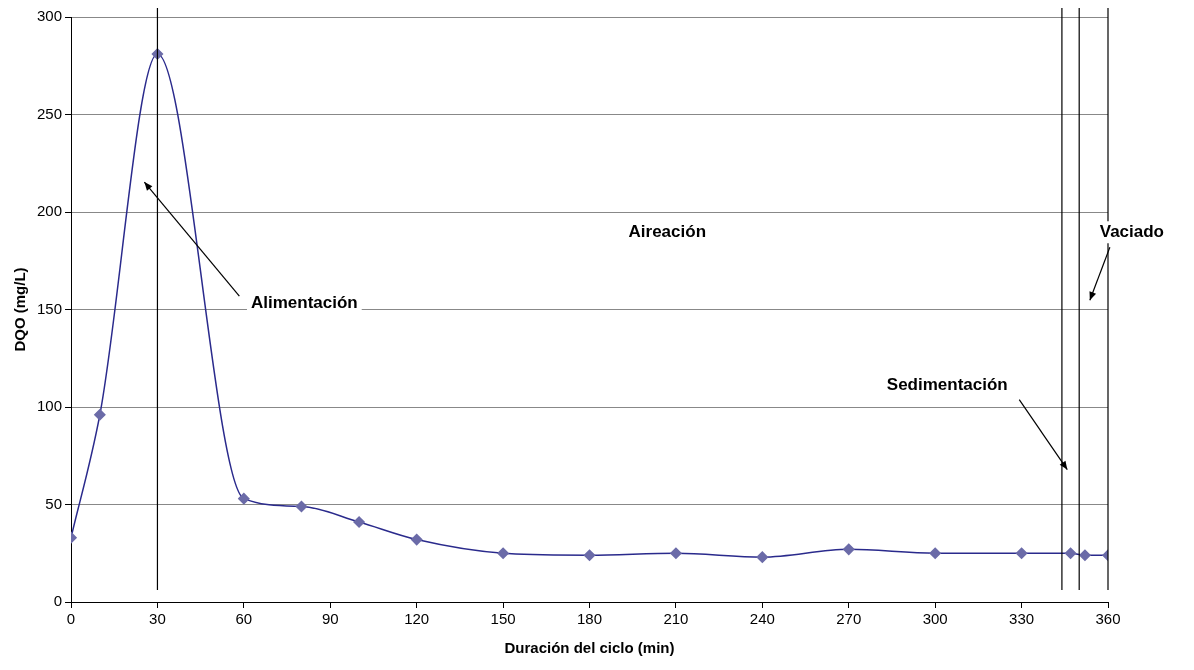 This screenshot has height=670, width=1194. Describe the element at coordinates (1022, 619) in the screenshot. I see `x-tick-label: 330` at that location.